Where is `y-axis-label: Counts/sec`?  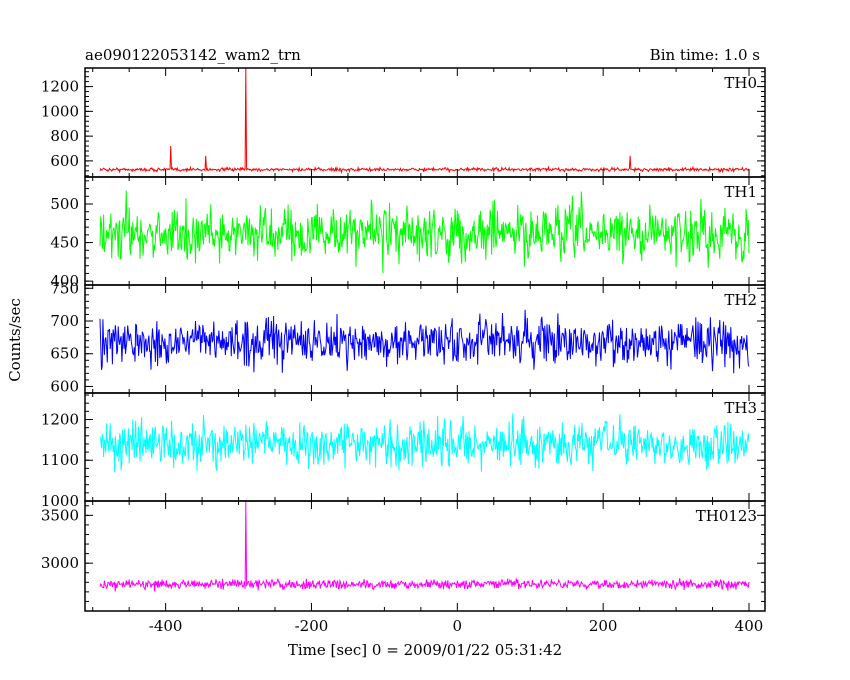 y-axis-label: Counts/sec is located at coordinates (15, 340).